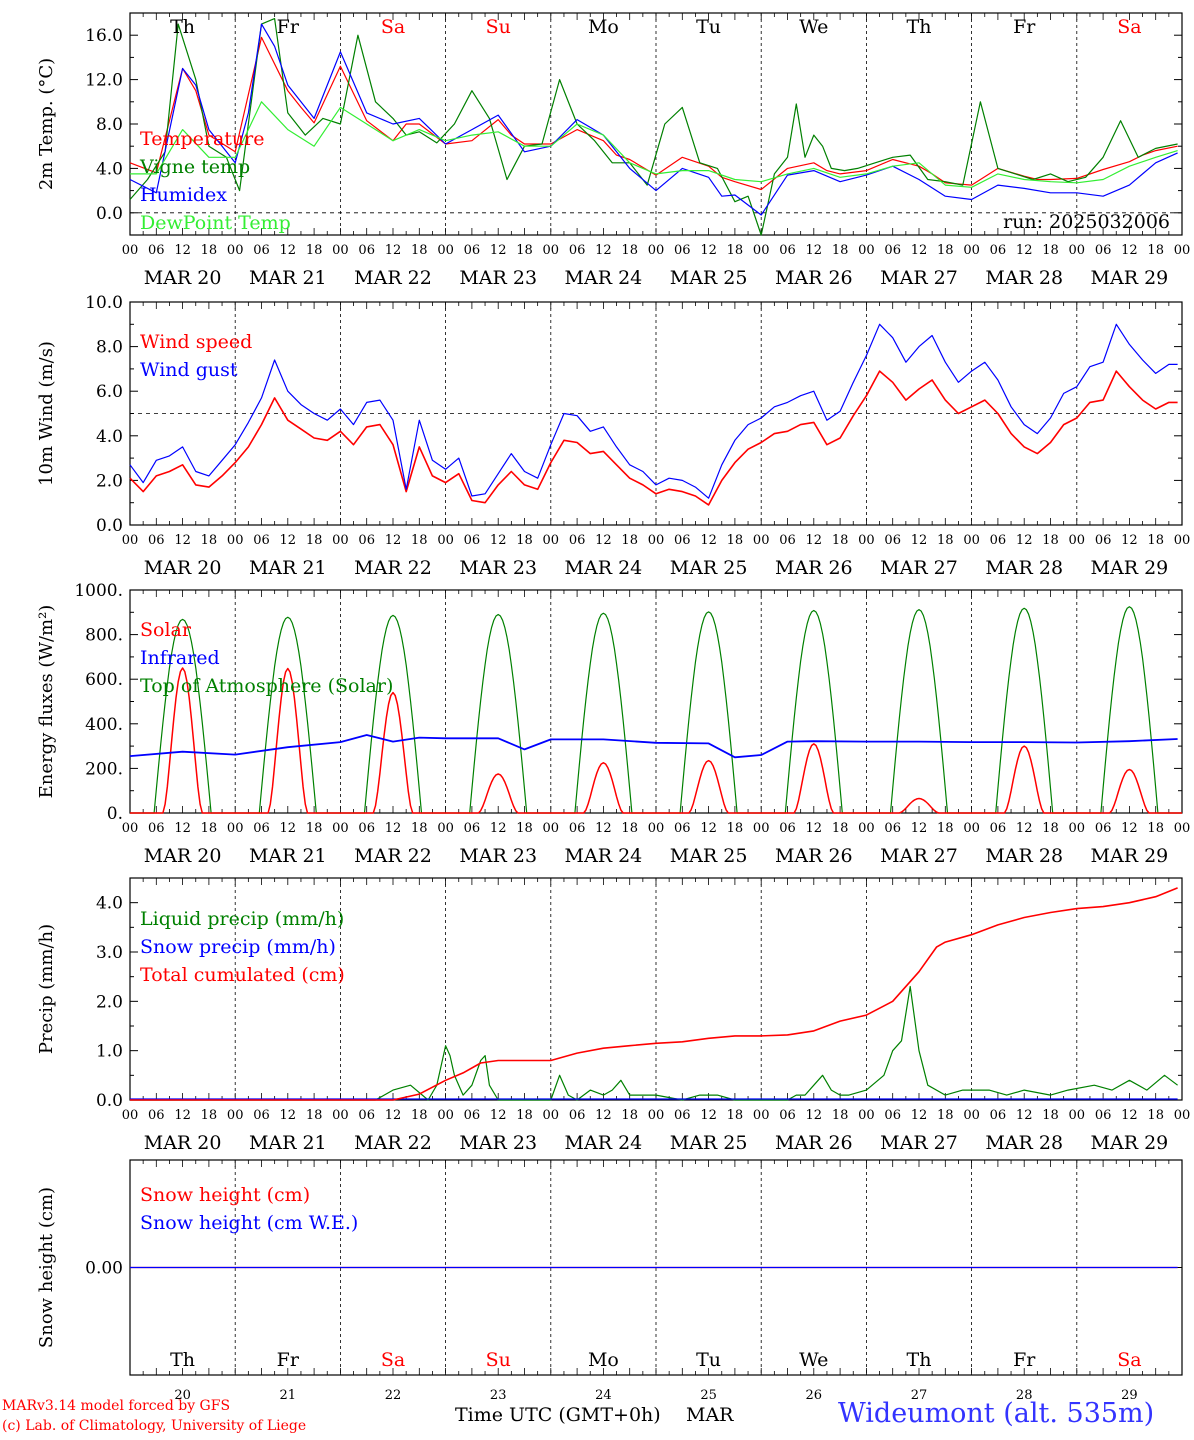 The height and width of the screenshot is (1440, 1194). Describe the element at coordinates (653, 438) in the screenshot. I see `series-wind-0-line` at that location.